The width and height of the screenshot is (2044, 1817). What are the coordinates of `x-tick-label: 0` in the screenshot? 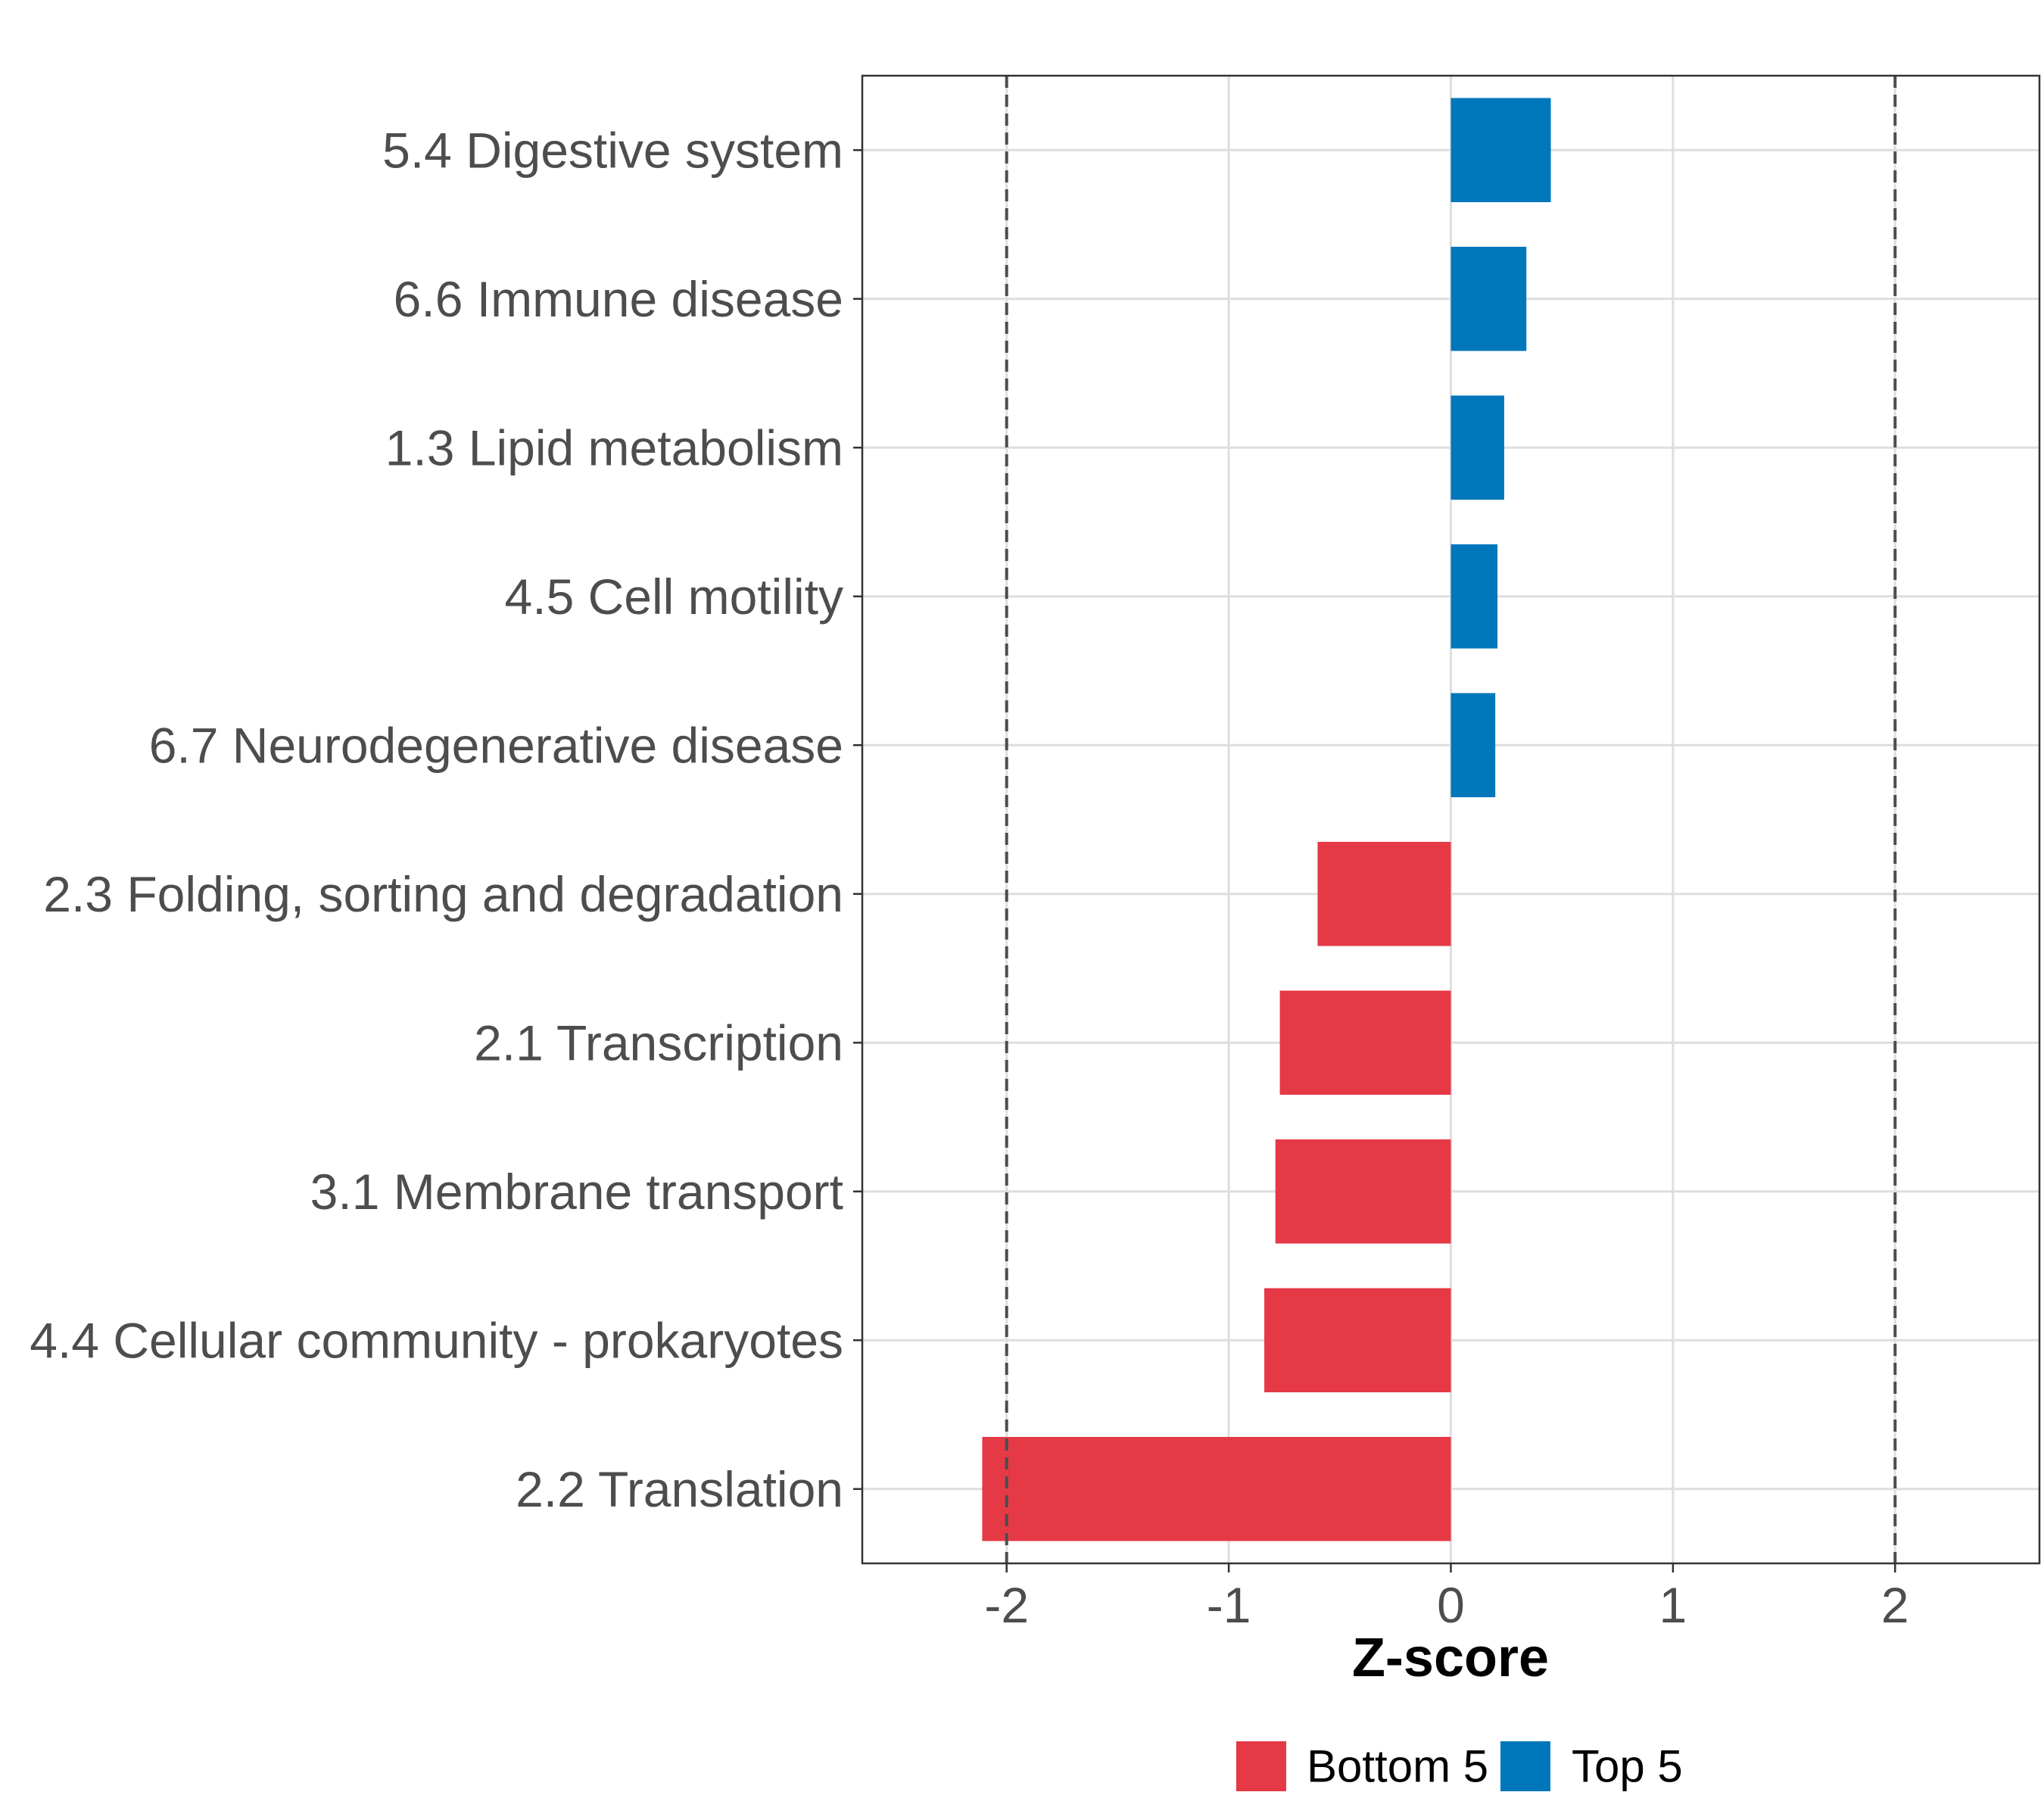 It's located at (1451, 1605).